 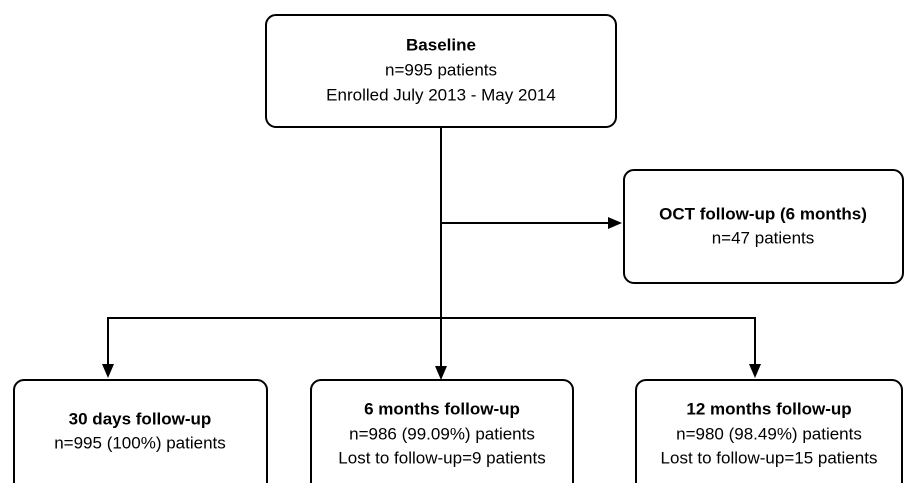 What do you see at coordinates (763, 213) in the screenshot?
I see `node-title: OCT follow-up (6 months)` at bounding box center [763, 213].